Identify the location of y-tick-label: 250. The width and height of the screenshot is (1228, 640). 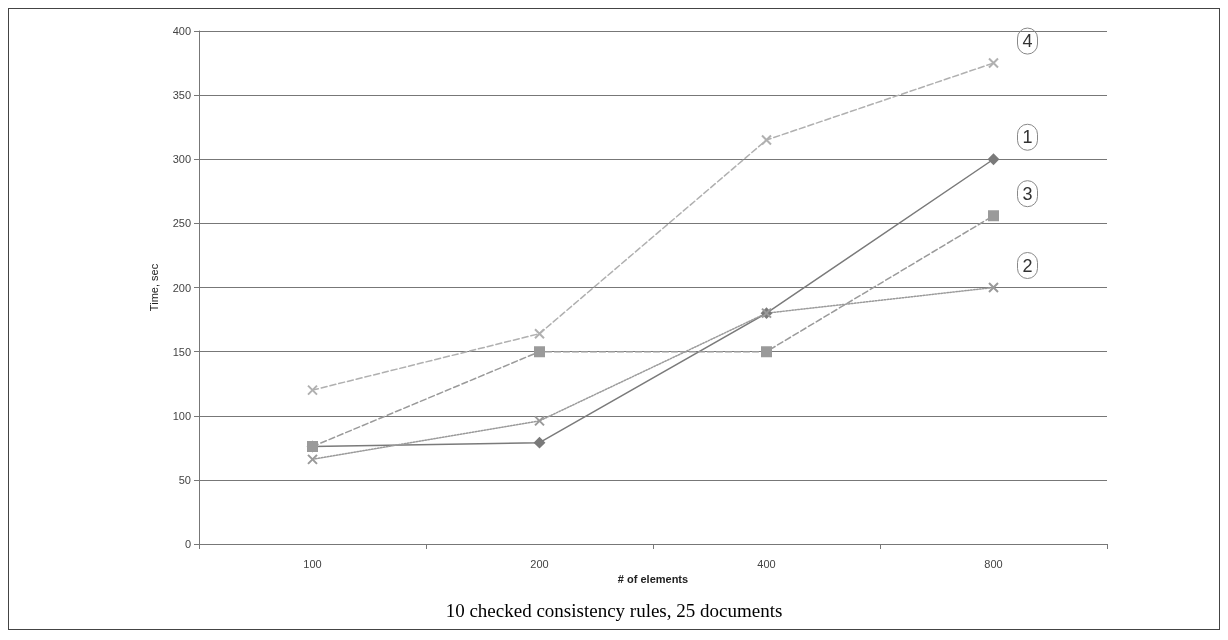
(181, 223).